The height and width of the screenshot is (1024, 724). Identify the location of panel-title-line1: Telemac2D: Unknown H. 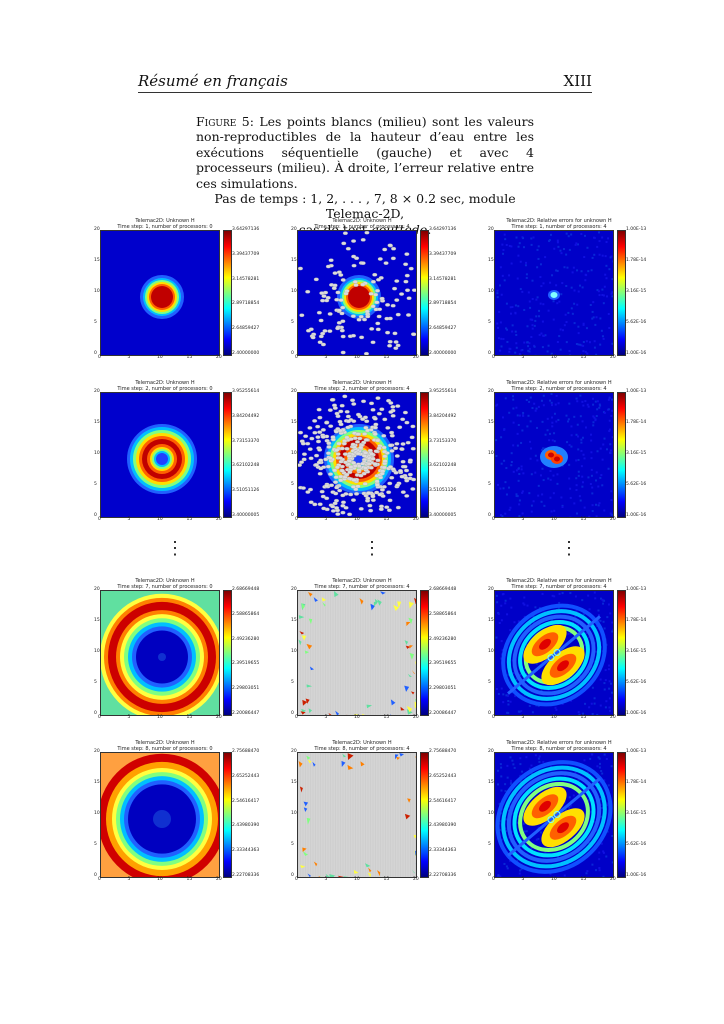
(362, 383).